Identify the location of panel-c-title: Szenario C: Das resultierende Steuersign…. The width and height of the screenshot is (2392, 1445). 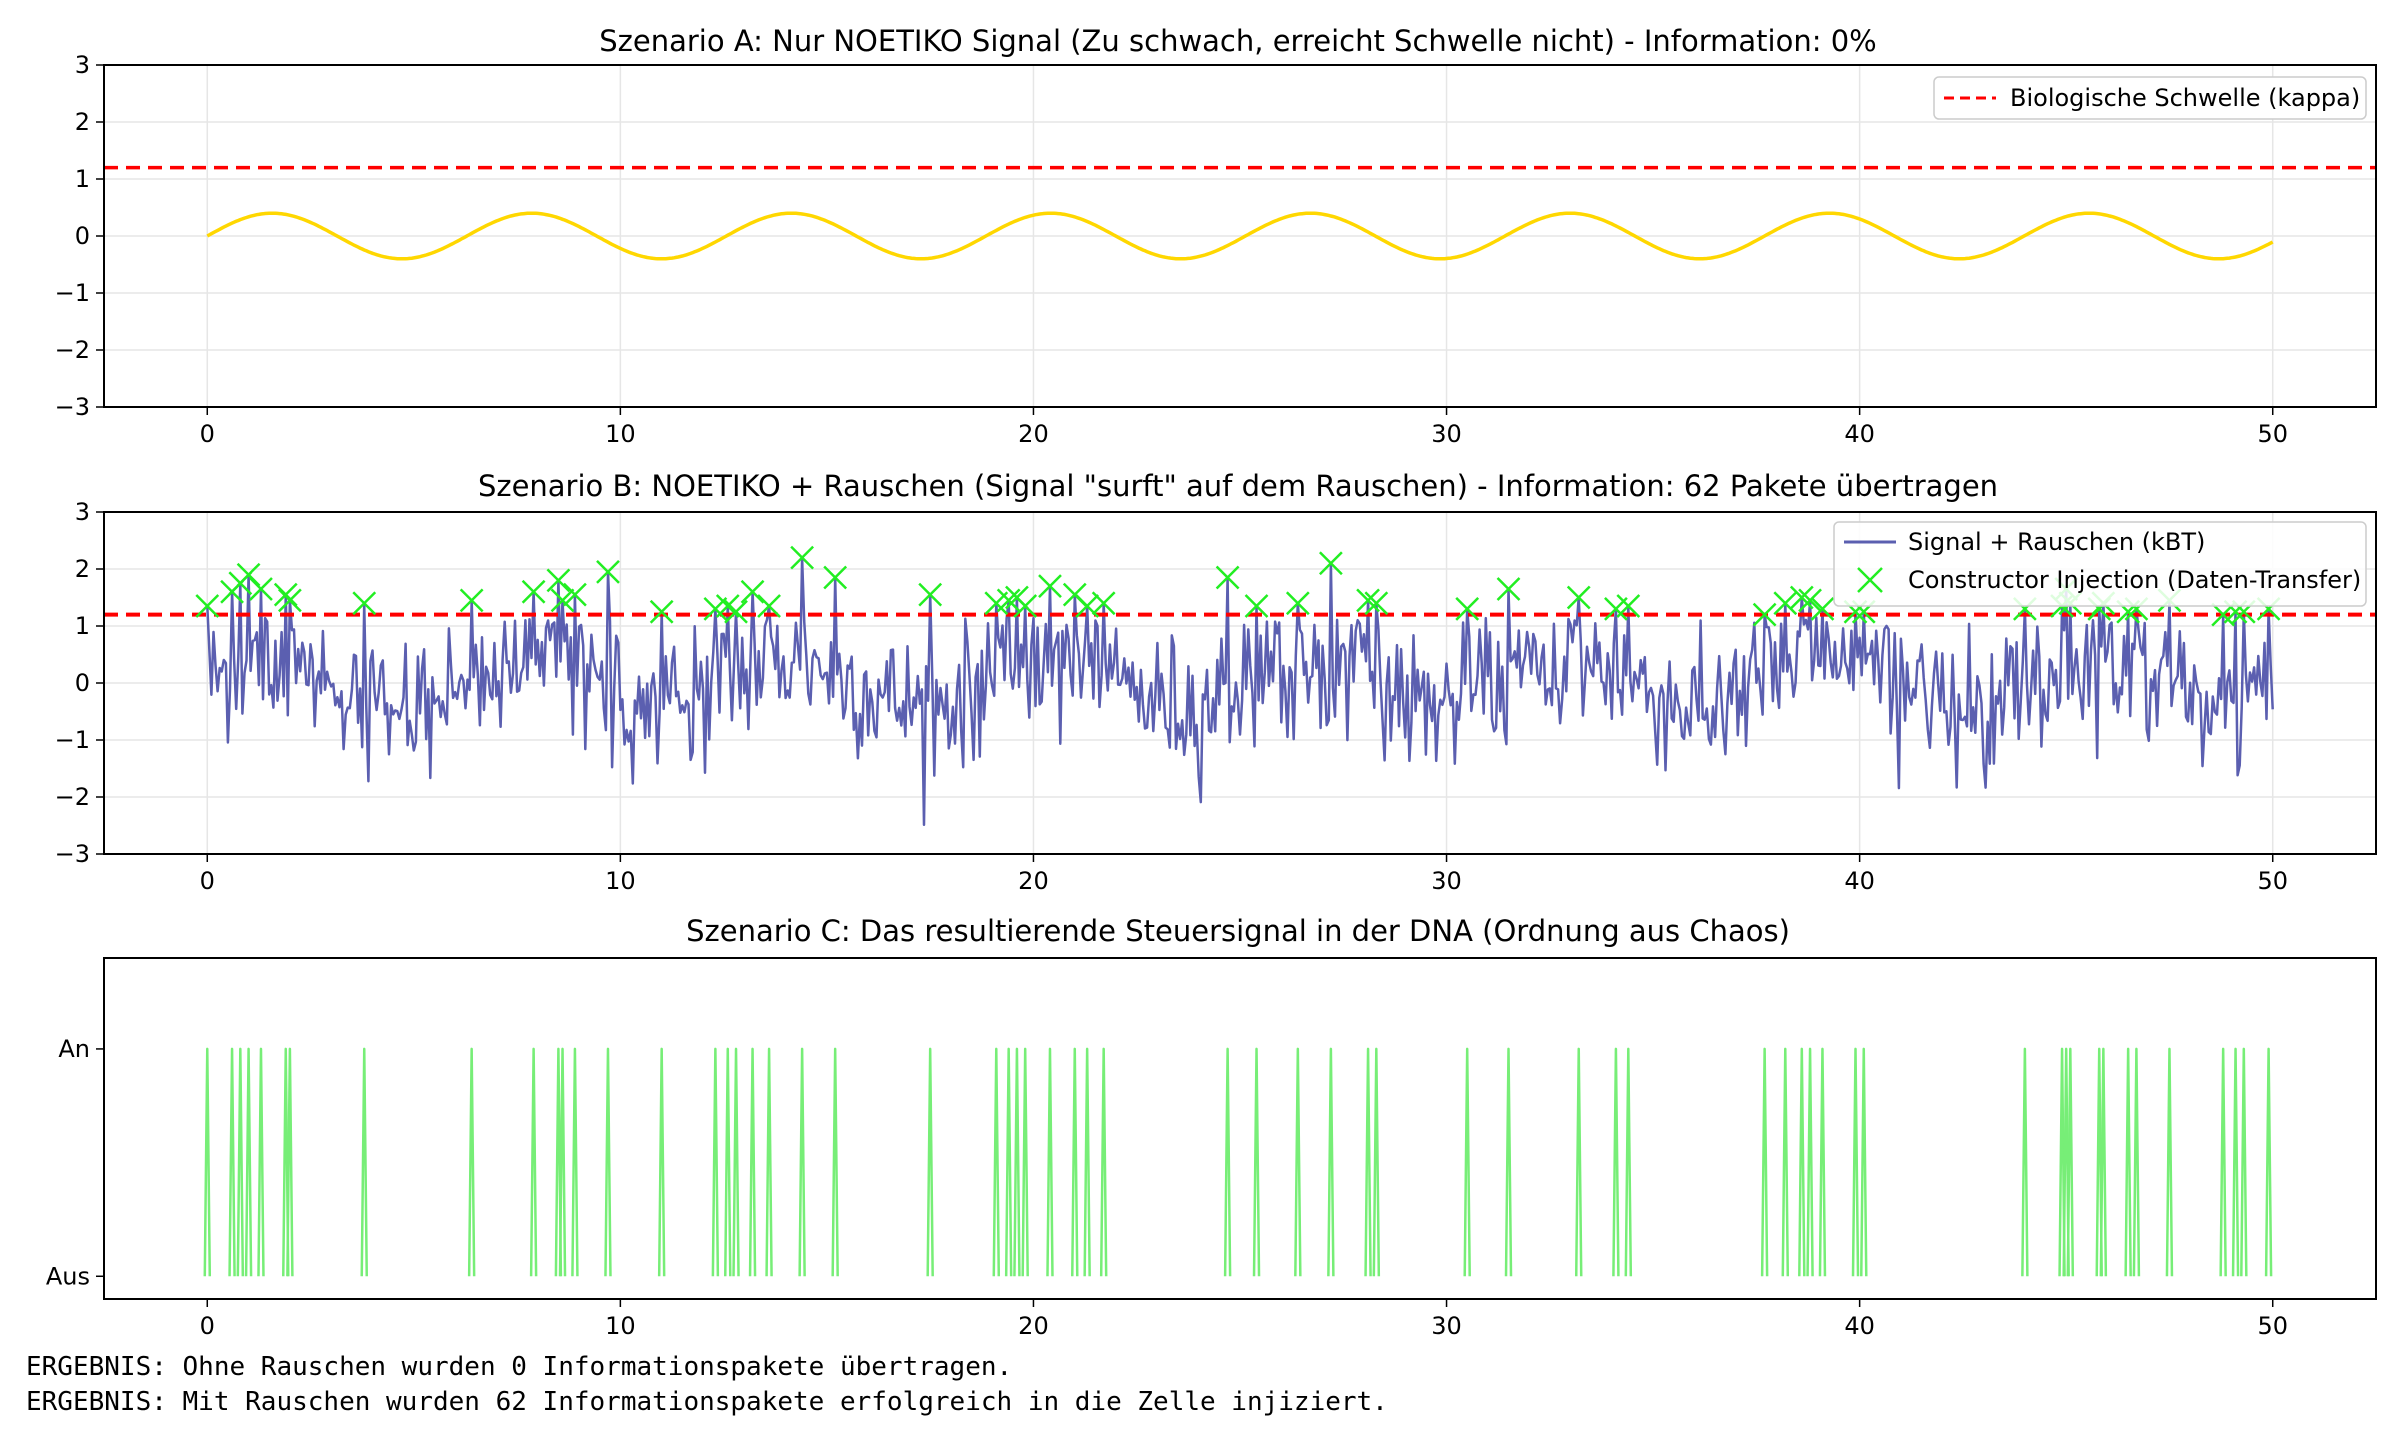
(1238, 931).